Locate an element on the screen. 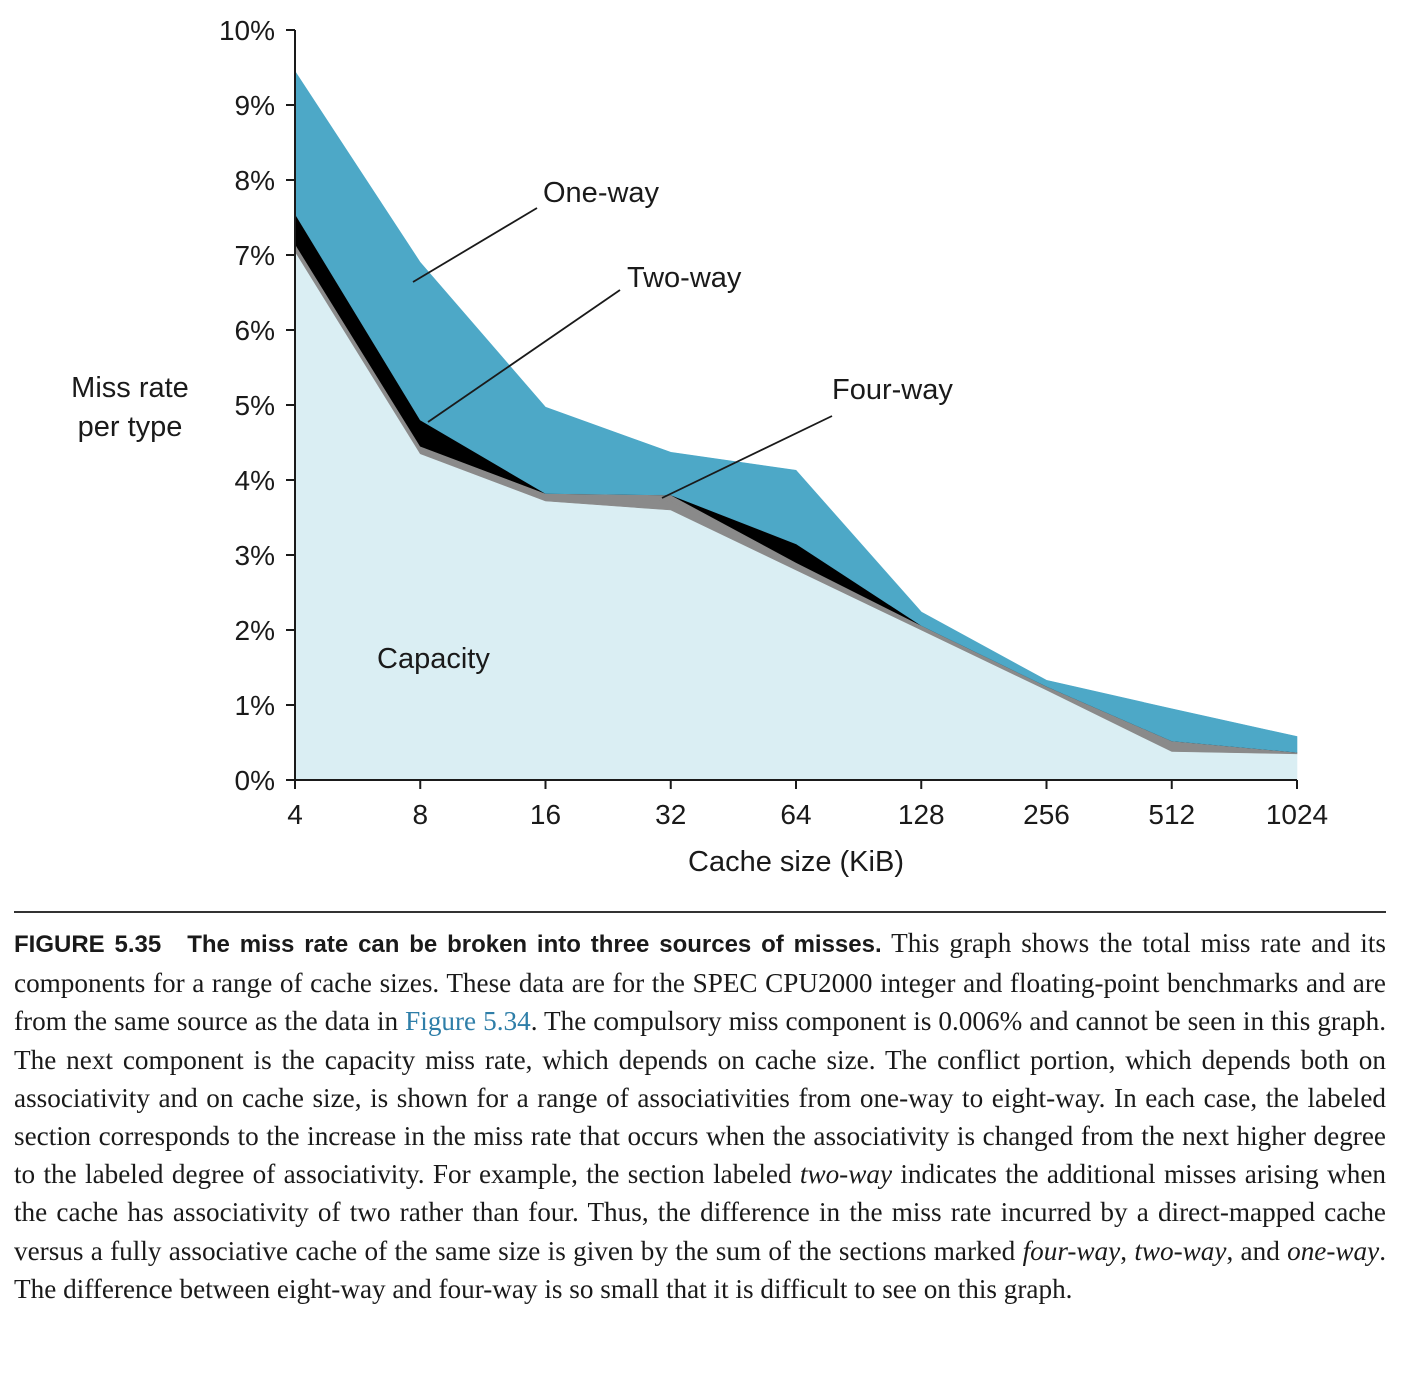 The height and width of the screenshot is (1384, 1406). x-tick-label: 256 is located at coordinates (1046, 814).